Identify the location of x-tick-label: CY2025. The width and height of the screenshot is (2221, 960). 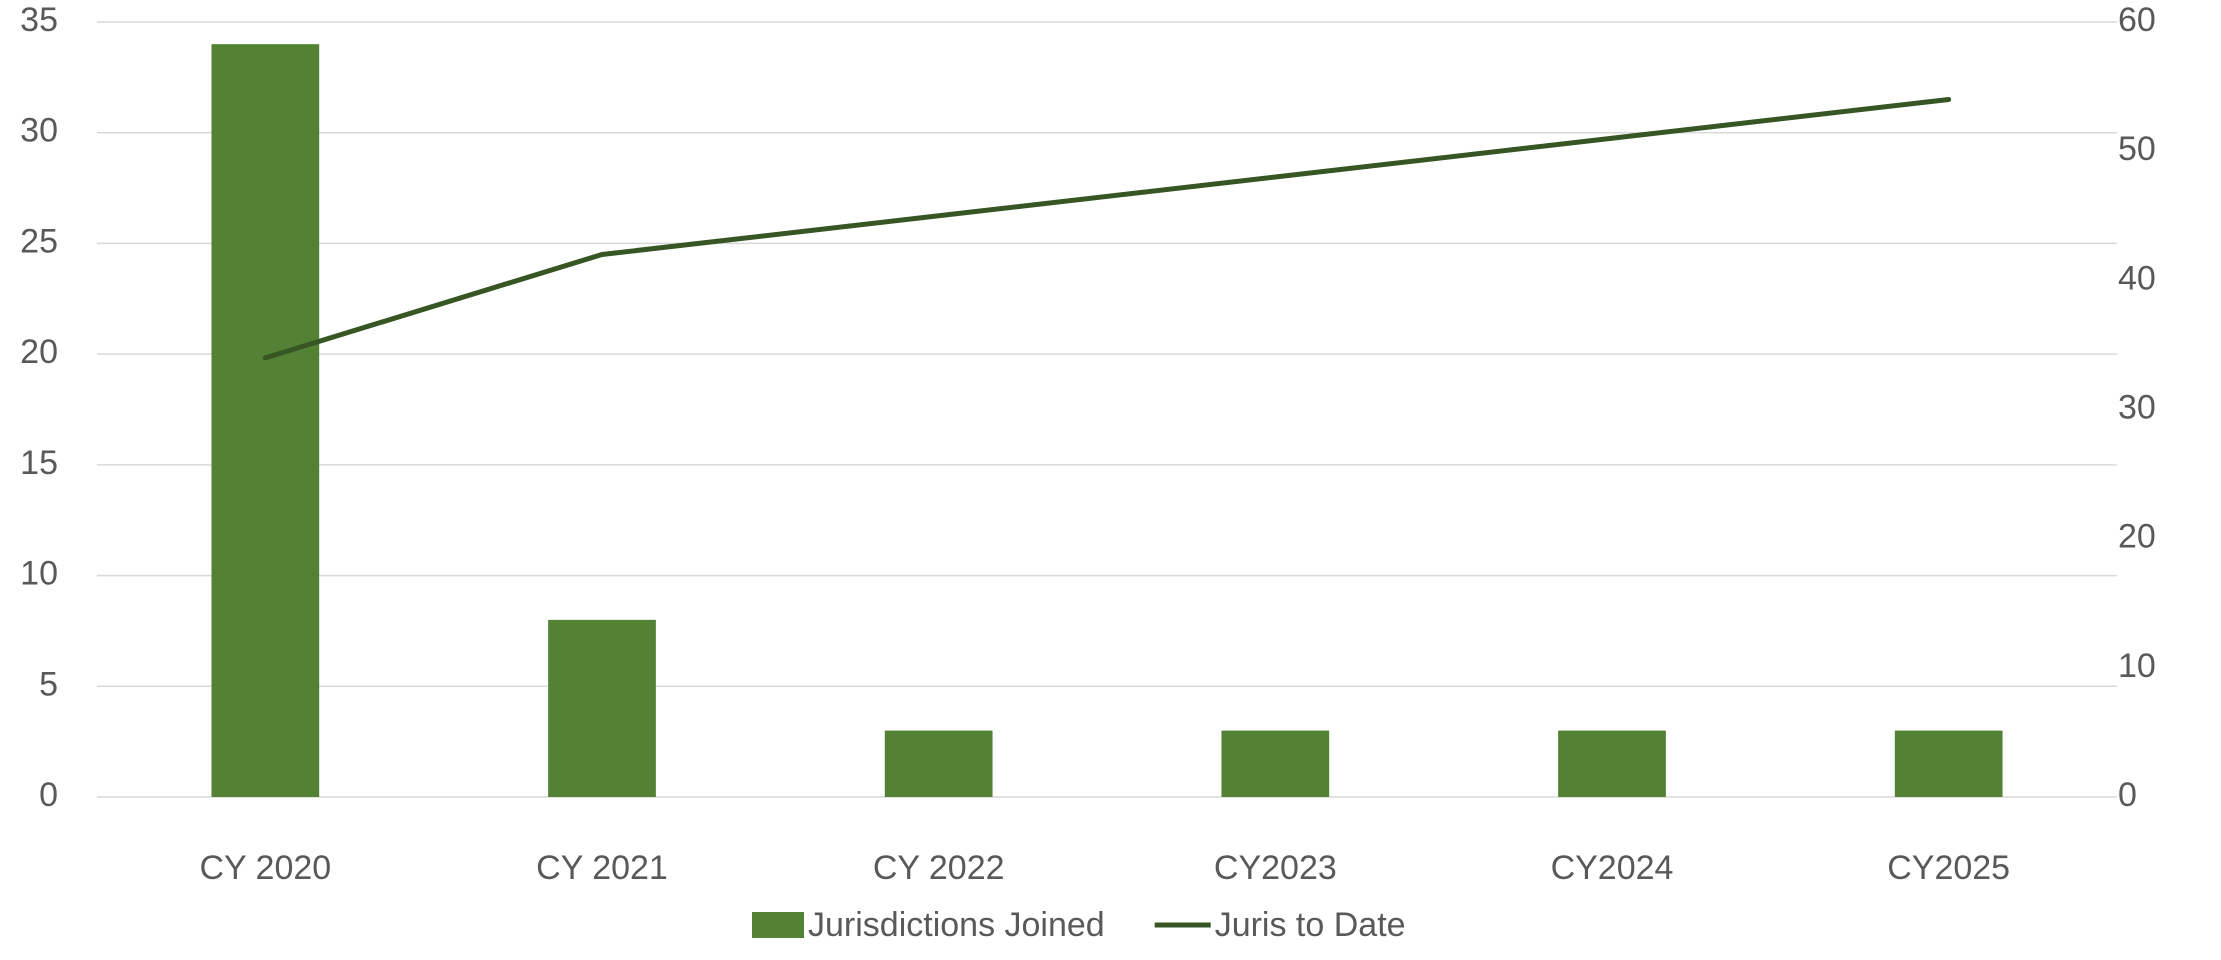
(1948, 868).